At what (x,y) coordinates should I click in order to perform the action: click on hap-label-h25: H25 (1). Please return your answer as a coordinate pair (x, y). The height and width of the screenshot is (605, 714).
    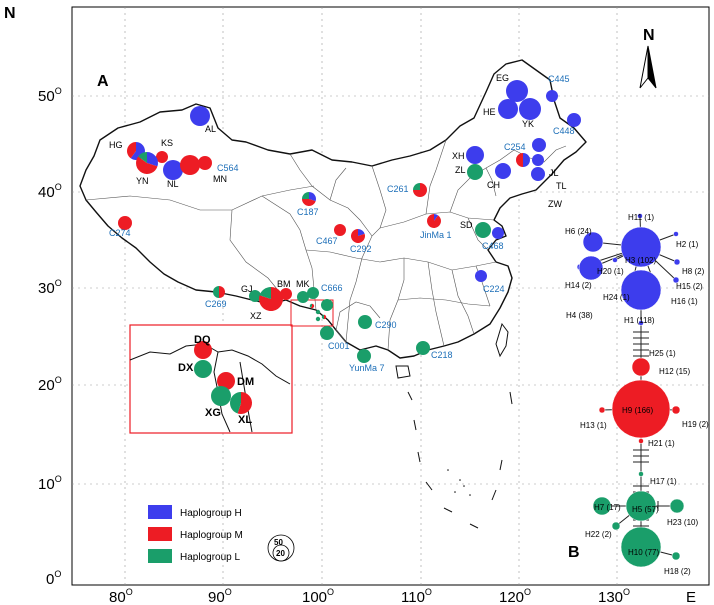
    Looking at the image, I should click on (662, 353).